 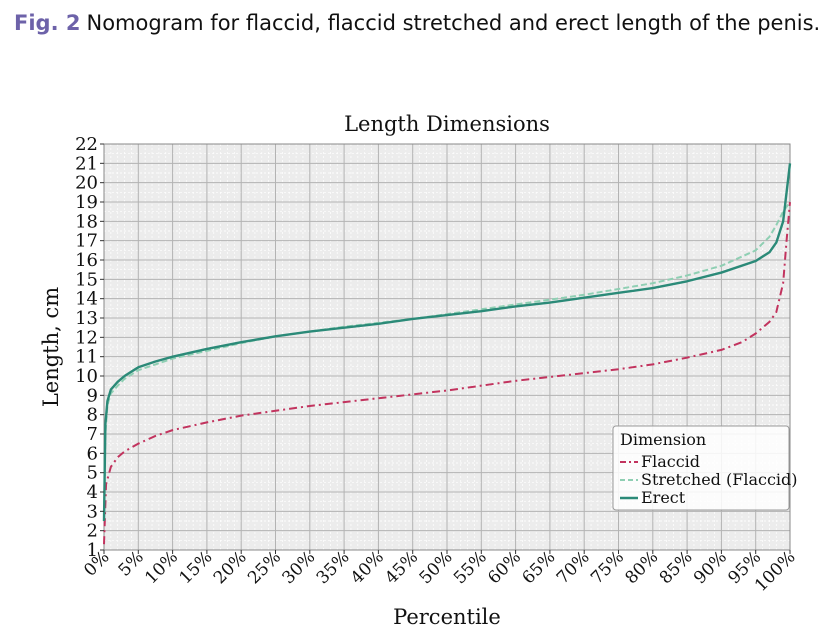 What do you see at coordinates (436, 567) in the screenshot?
I see `x-tick-label: 50%` at bounding box center [436, 567].